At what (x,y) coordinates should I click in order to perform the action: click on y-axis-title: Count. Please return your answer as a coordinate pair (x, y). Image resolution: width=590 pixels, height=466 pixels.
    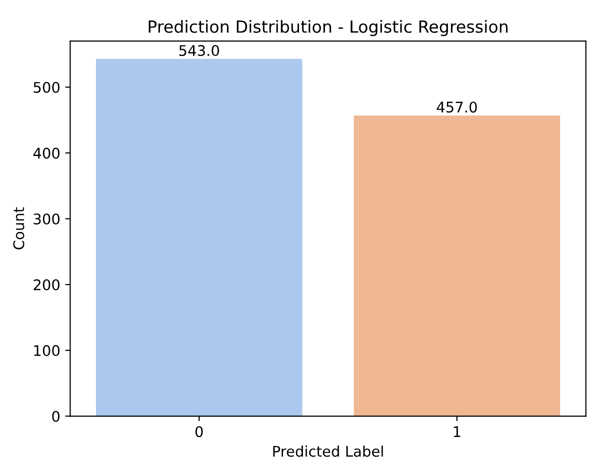
    Looking at the image, I should click on (18, 228).